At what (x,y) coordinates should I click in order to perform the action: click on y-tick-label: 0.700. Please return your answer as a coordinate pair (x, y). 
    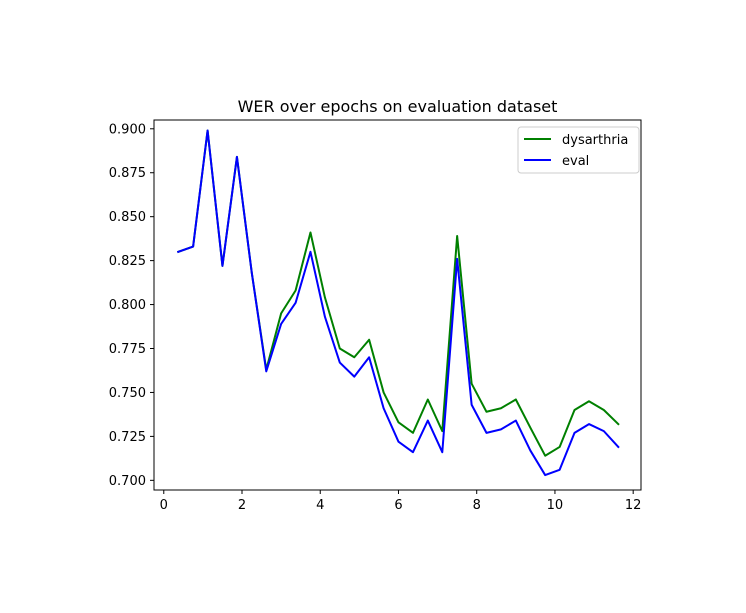
    Looking at the image, I should click on (127, 481).